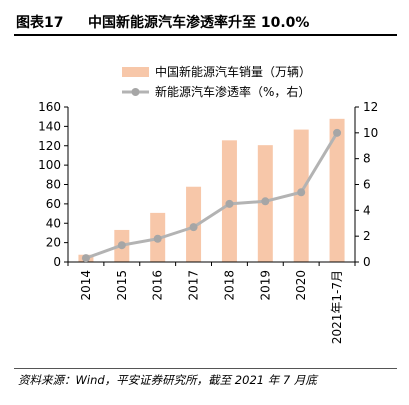  Describe the element at coordinates (367, 210) in the screenshot. I see `right-tick-label: 4` at that location.